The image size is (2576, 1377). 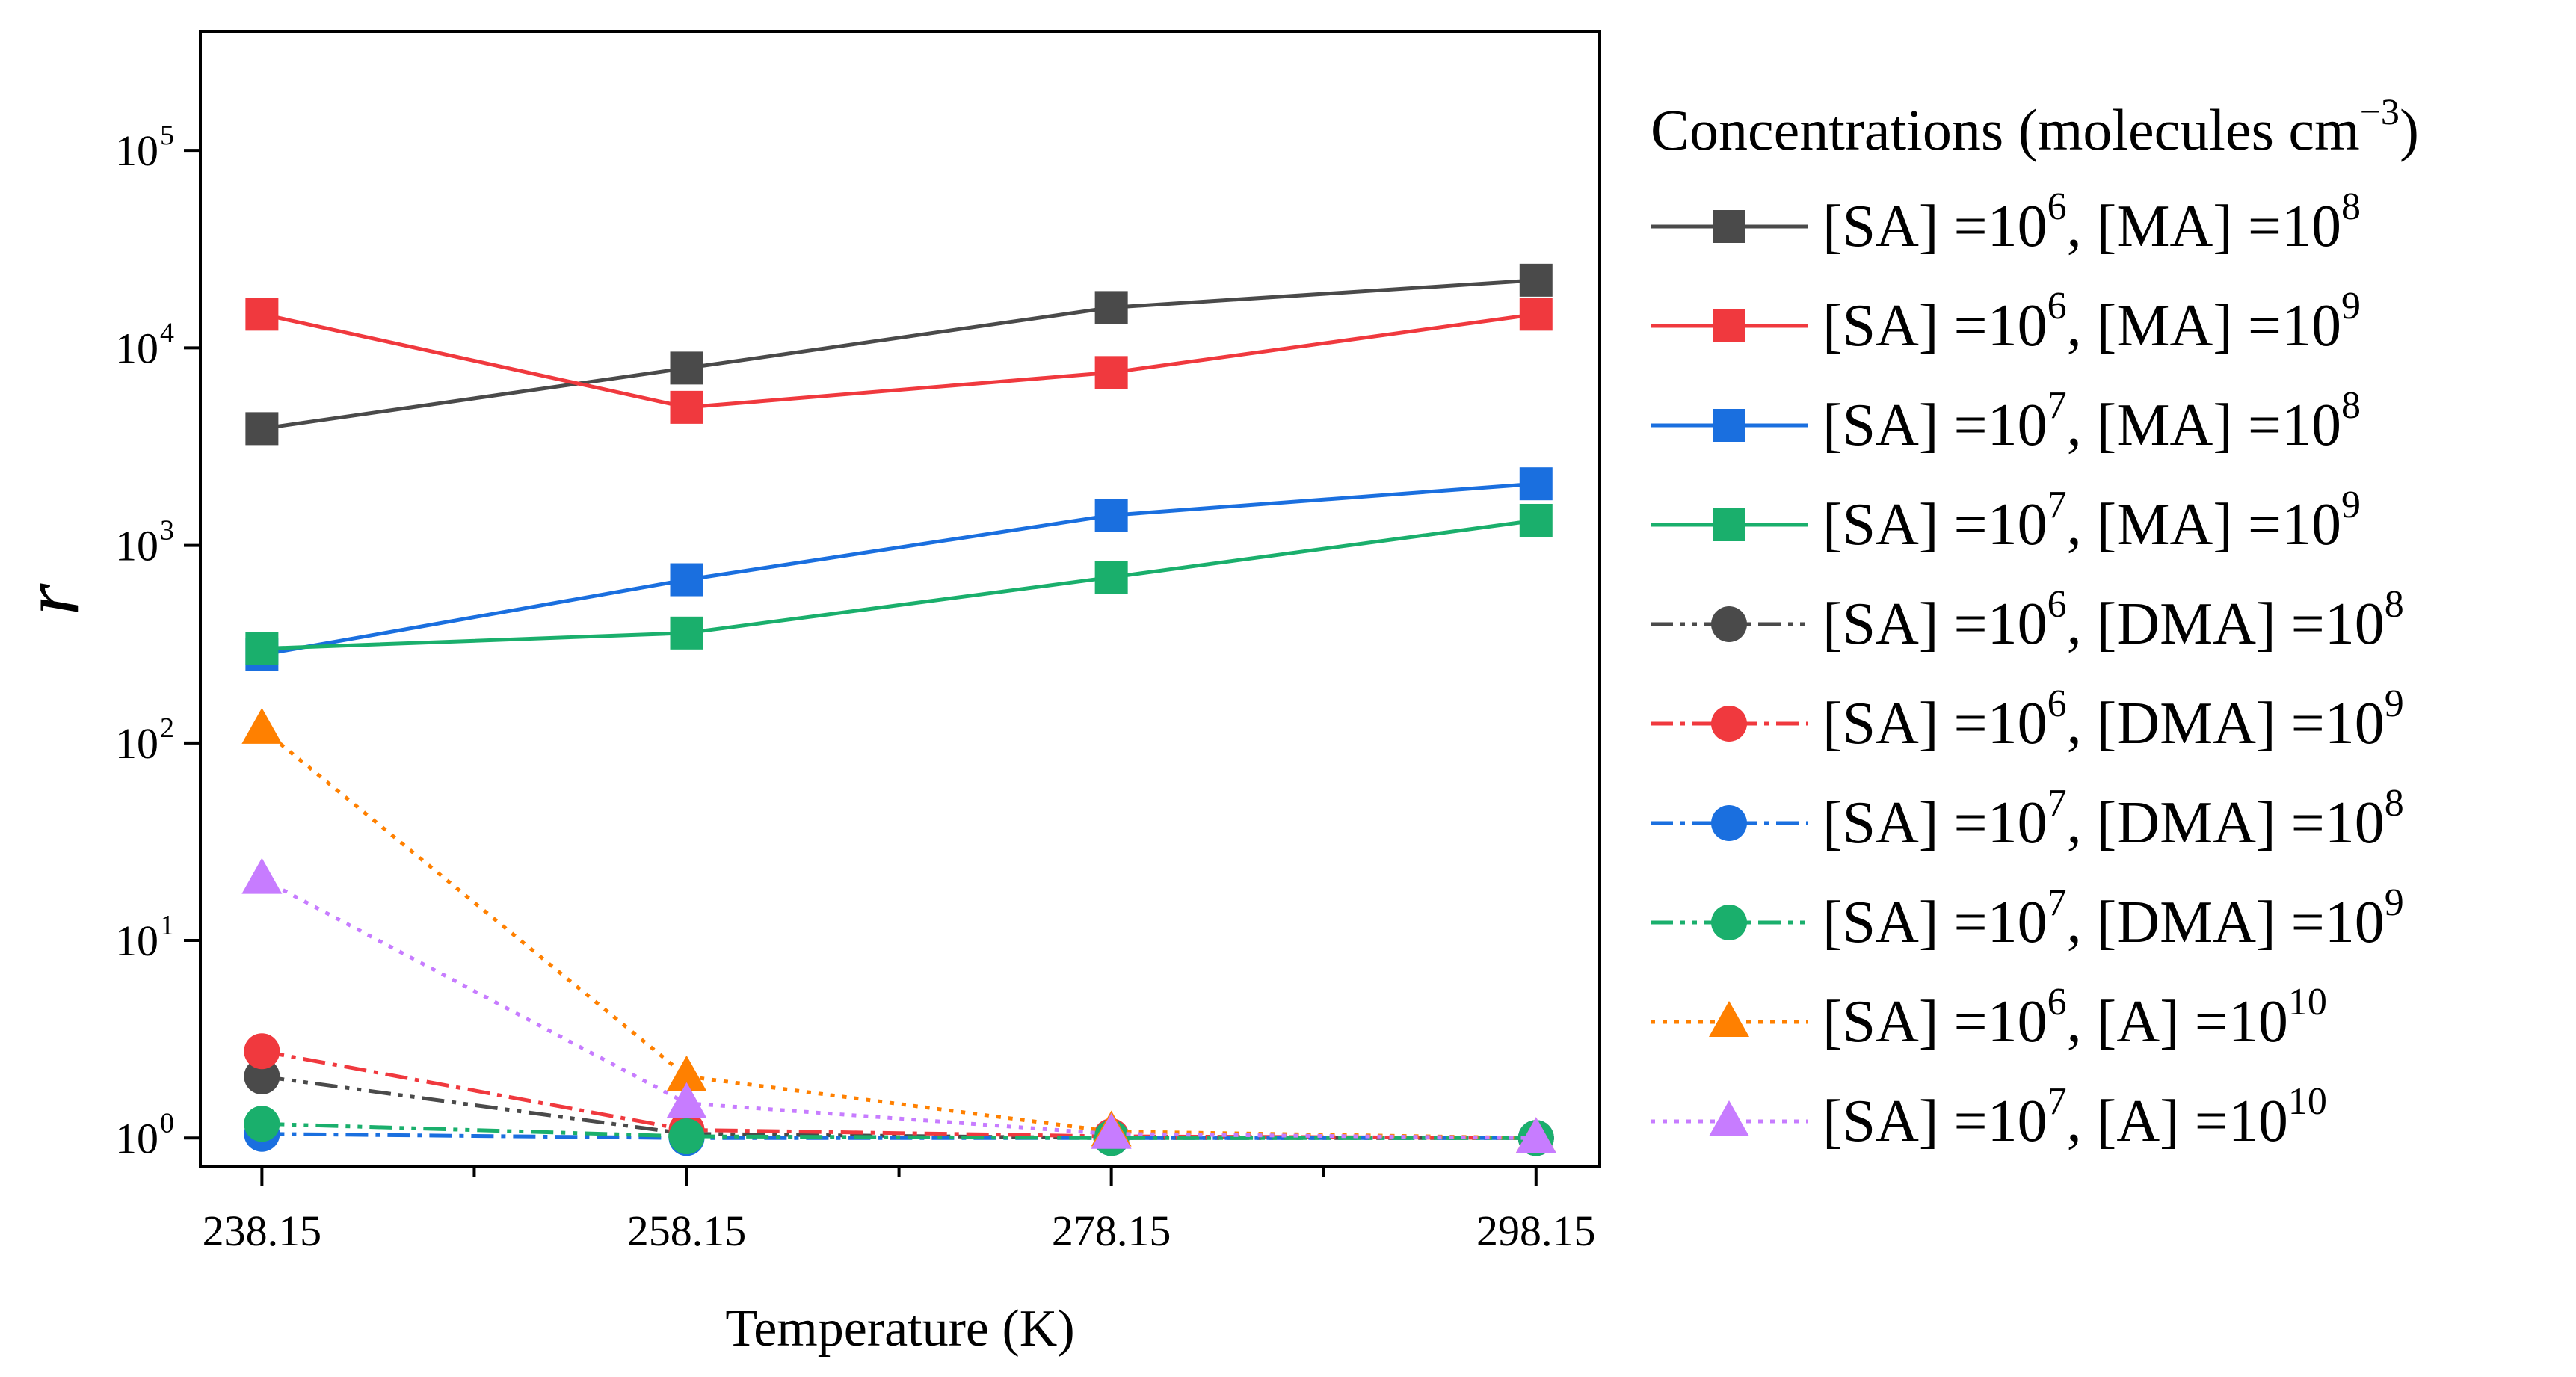 What do you see at coordinates (2091, 322) in the screenshot?
I see `legend-label: [SA] =106, [MA] =109` at bounding box center [2091, 322].